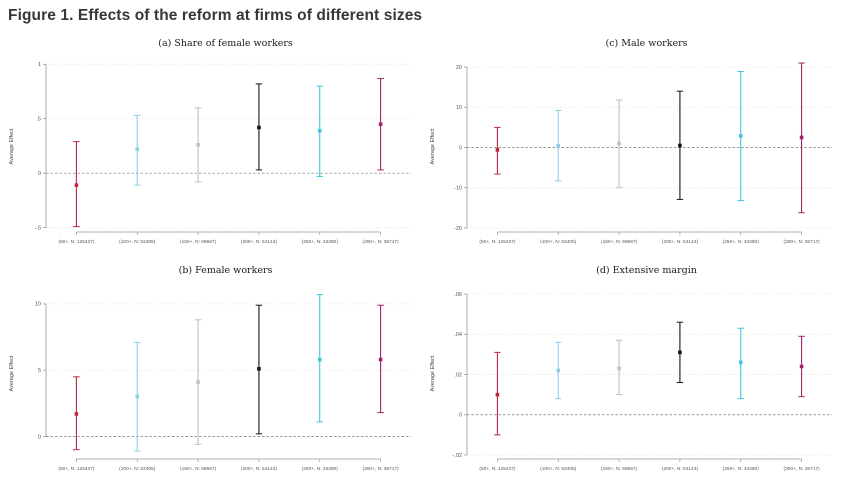 The height and width of the screenshot is (490, 842). I want to click on svg-text: .02, so click(458, 375).